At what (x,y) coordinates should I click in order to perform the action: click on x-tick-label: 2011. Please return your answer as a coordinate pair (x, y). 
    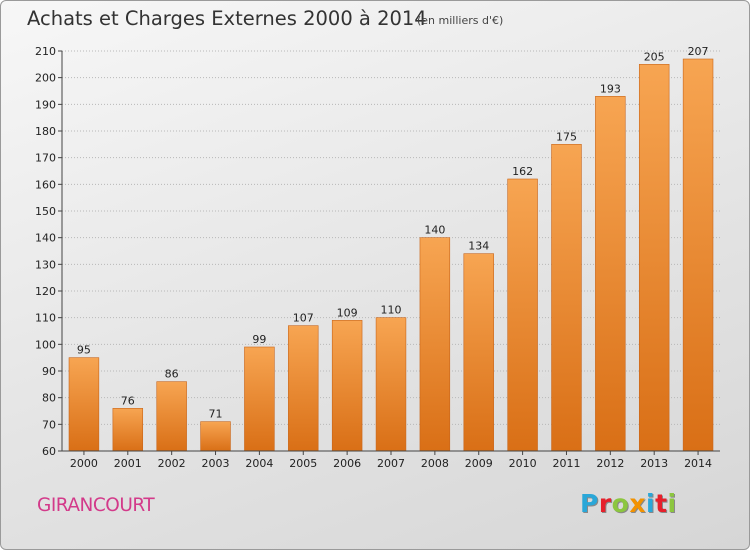
    Looking at the image, I should click on (566, 463).